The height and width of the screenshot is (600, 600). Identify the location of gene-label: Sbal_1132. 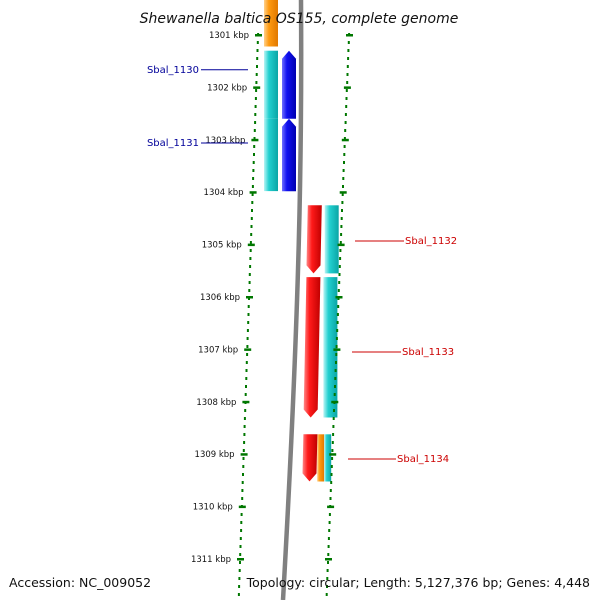
(431, 241).